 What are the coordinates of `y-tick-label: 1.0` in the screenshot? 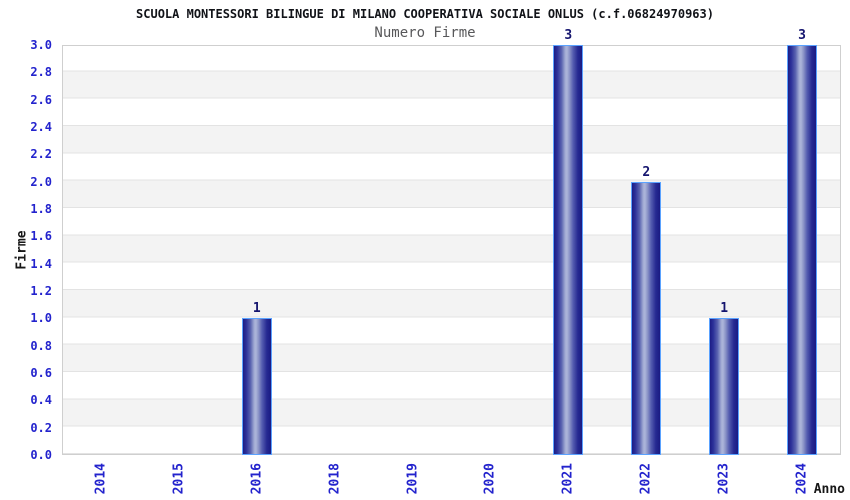 It's located at (41, 318).